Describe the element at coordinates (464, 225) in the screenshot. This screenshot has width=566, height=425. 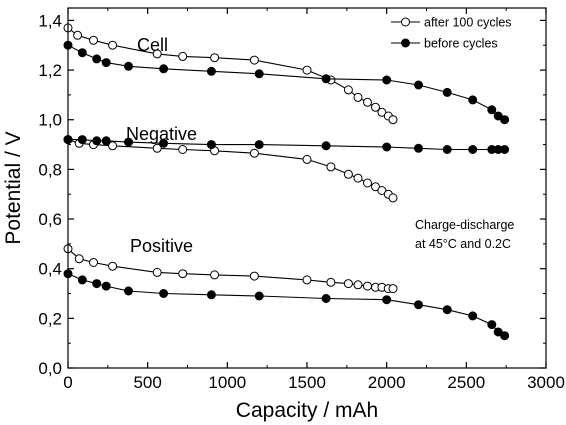
I see `annotation-condition-line1: Charge-discharge` at that location.